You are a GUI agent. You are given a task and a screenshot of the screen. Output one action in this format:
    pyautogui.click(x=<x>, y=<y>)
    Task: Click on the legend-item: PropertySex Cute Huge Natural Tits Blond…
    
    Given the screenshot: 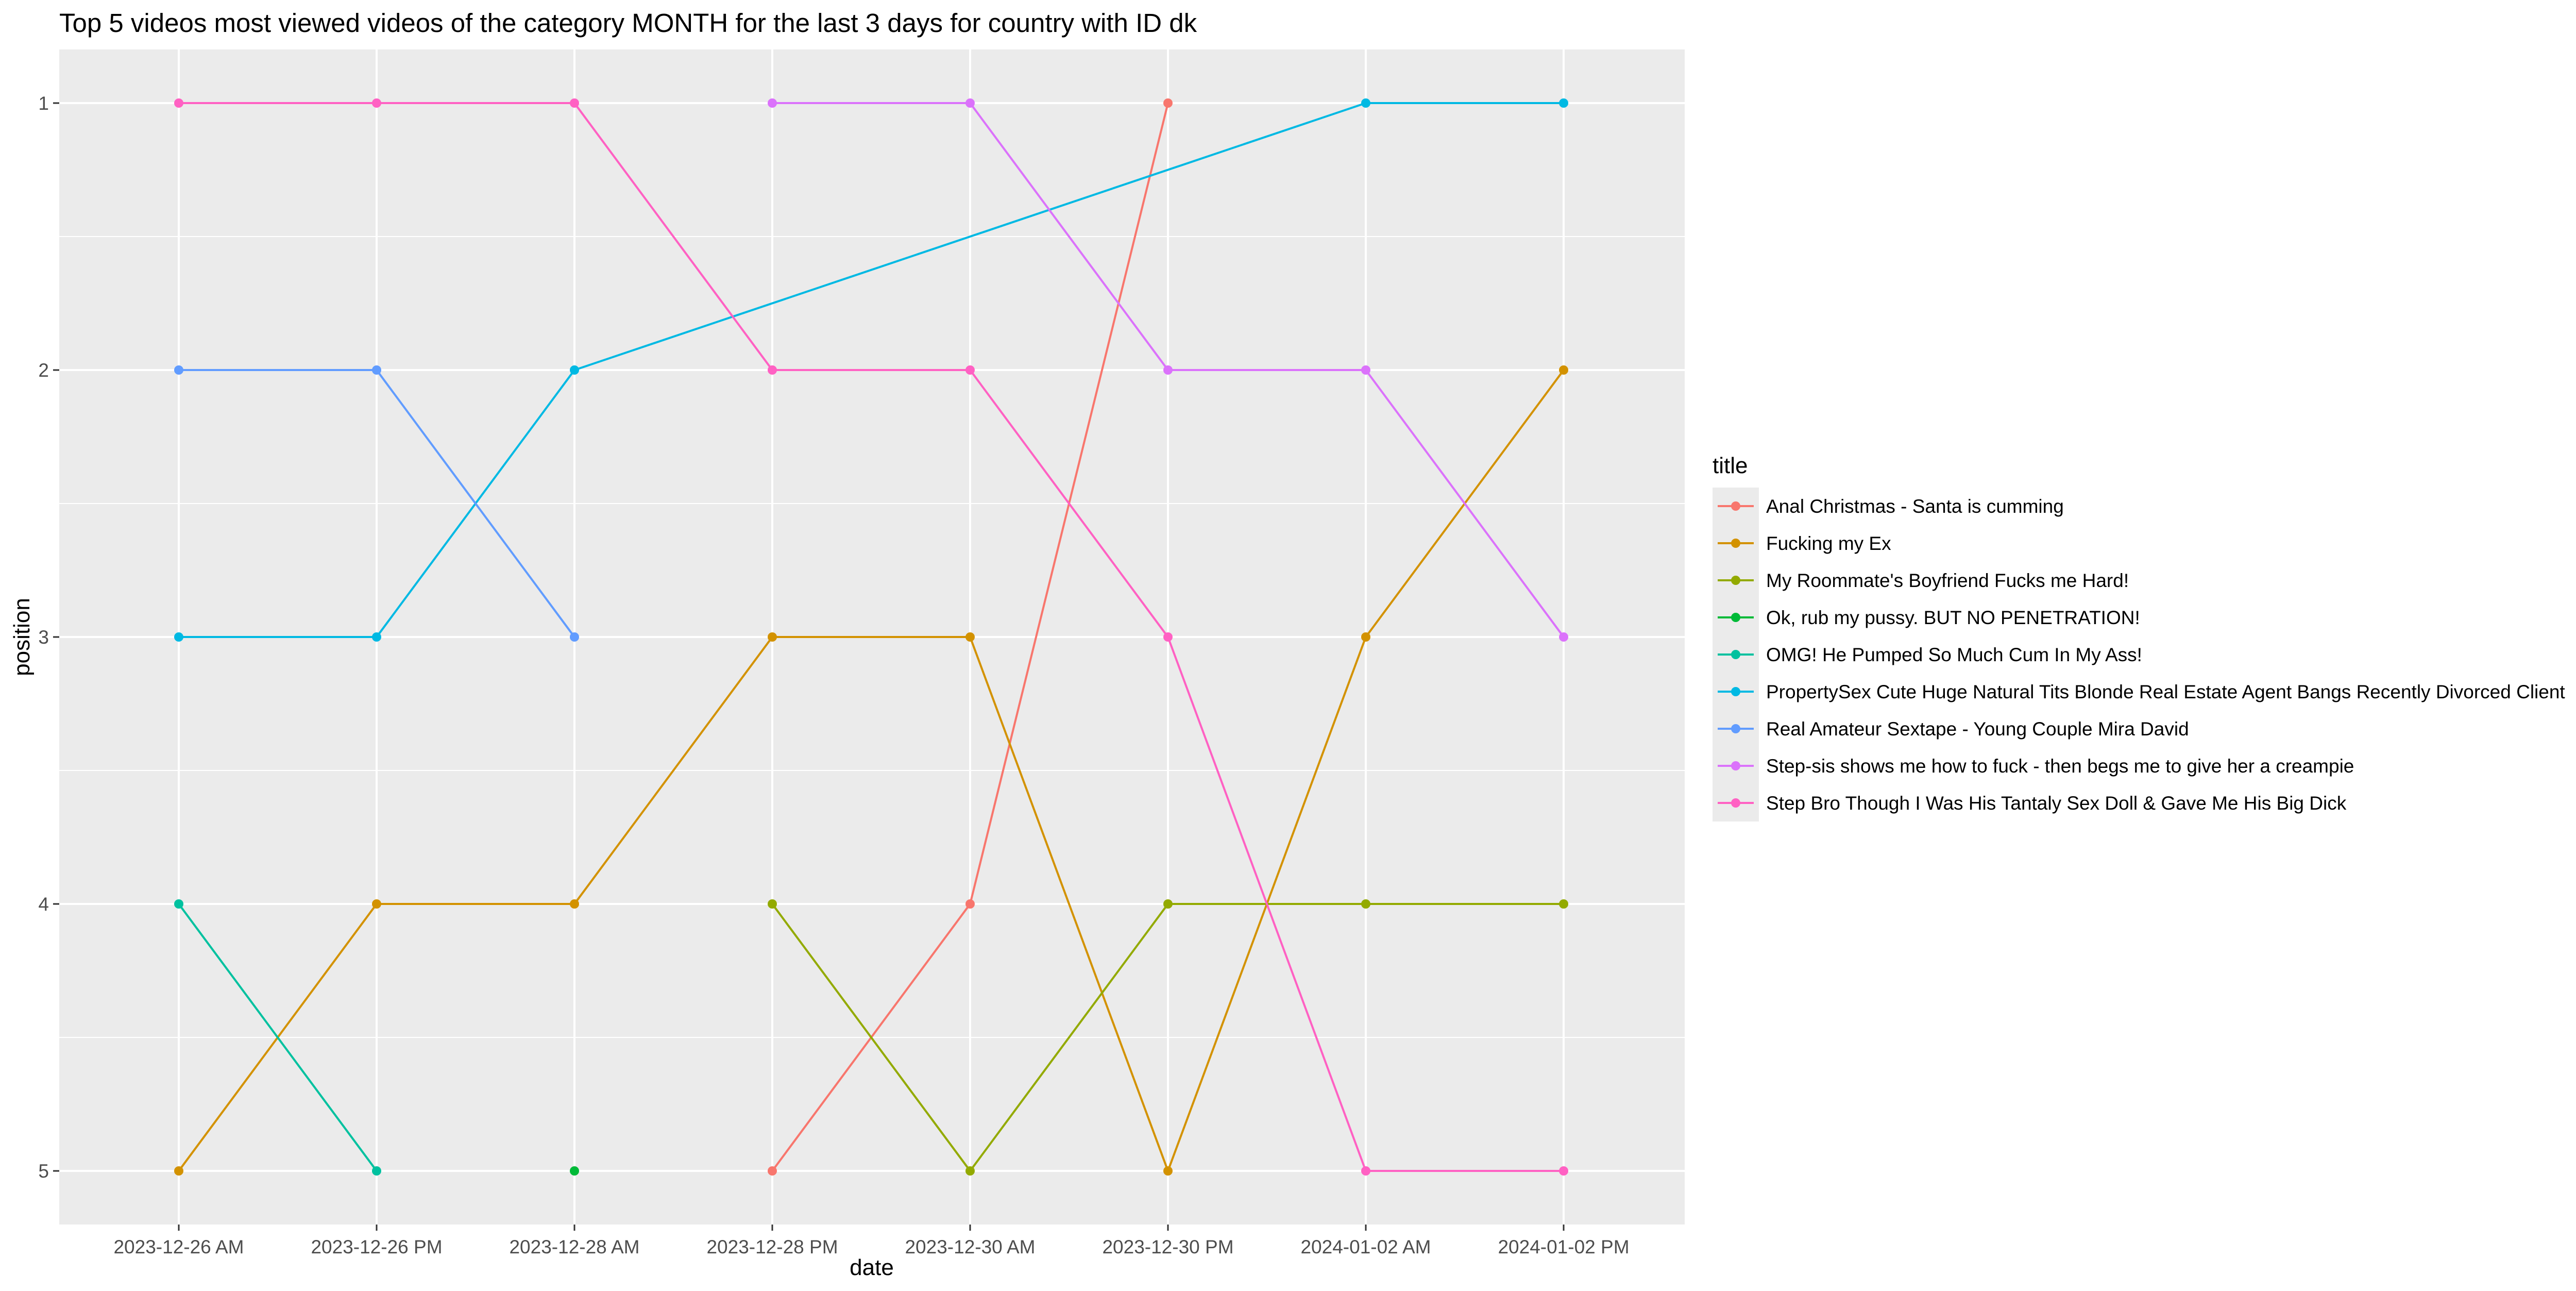 What is the action you would take?
    pyautogui.click(x=2139, y=691)
    